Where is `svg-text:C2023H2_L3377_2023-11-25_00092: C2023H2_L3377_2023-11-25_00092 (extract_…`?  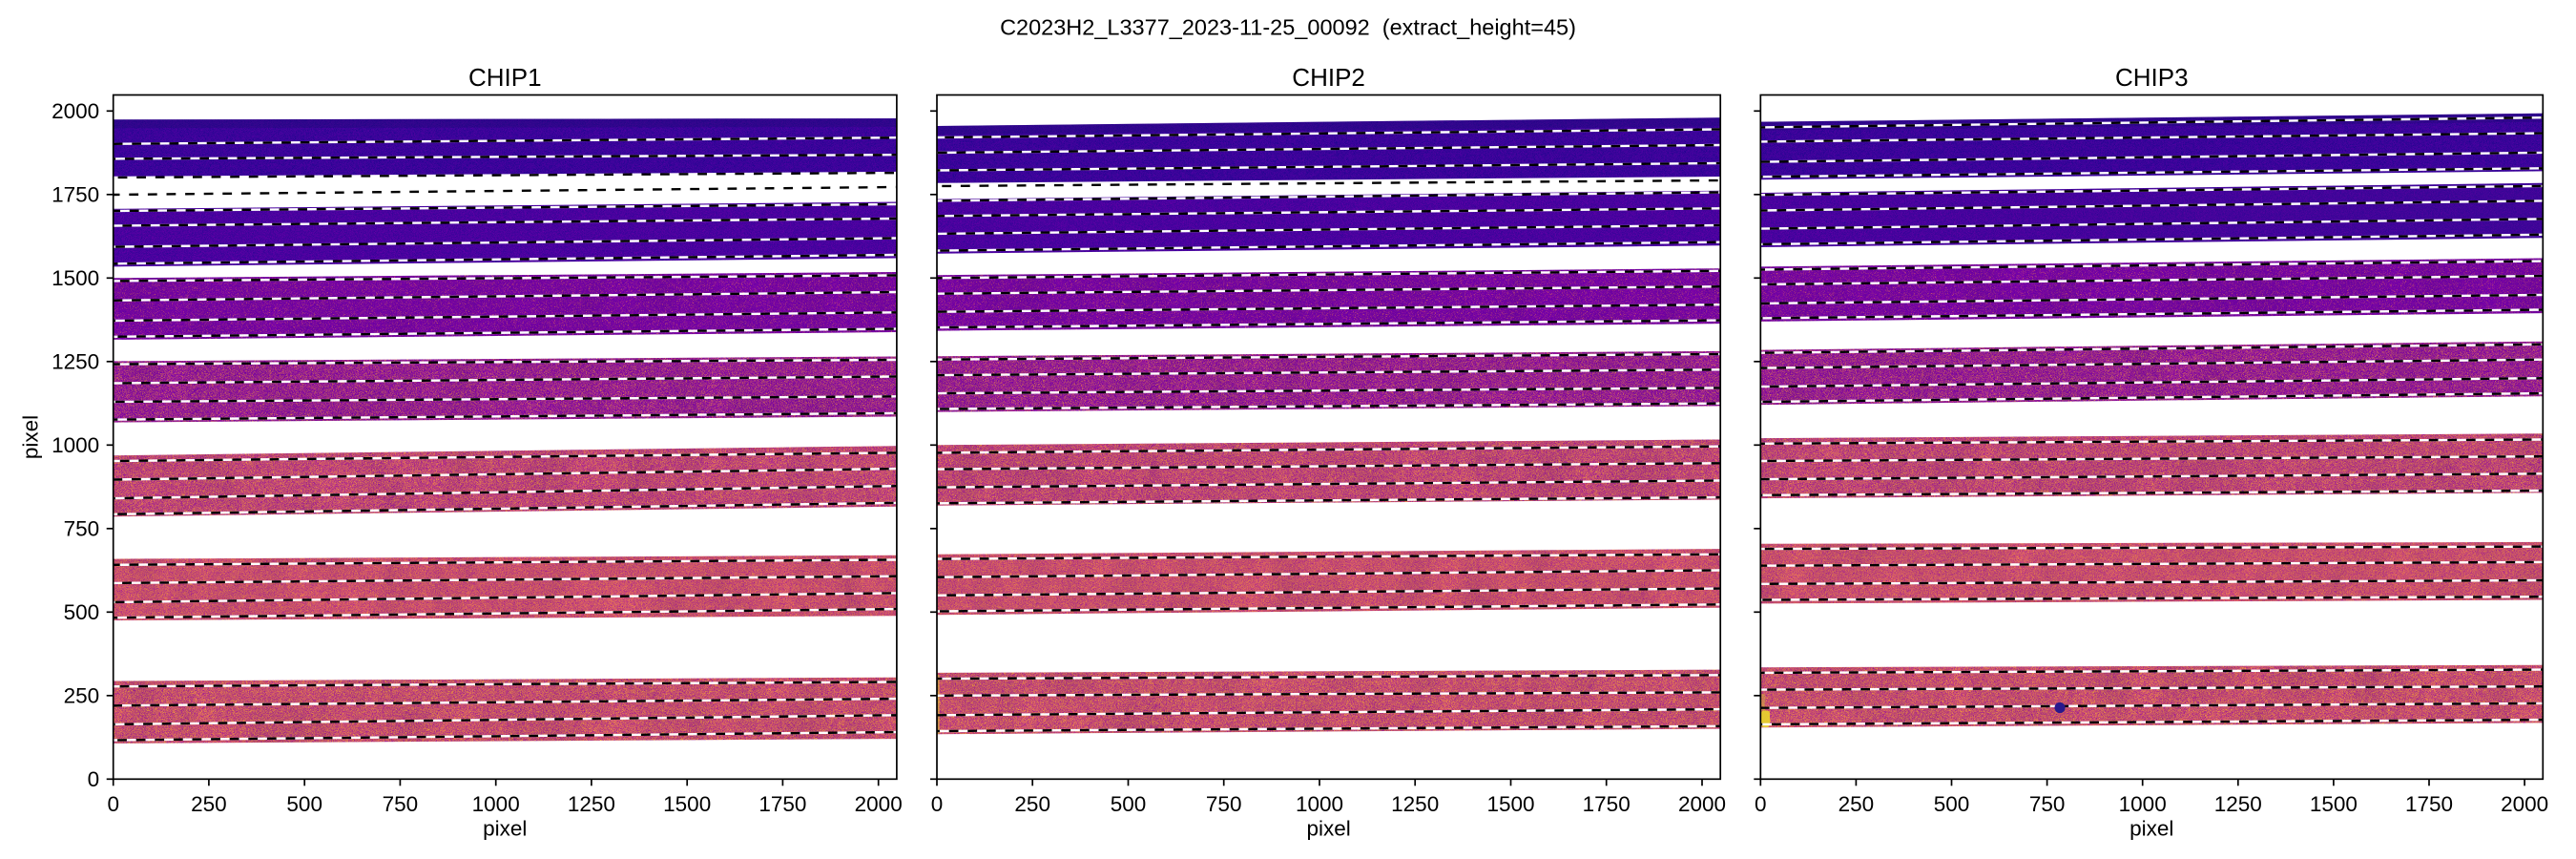 svg-text:C2023H2_L3377_2023-11-25_00092: C2023H2_L3377_2023-11-25_00092 (extract_… is located at coordinates (1288, 27).